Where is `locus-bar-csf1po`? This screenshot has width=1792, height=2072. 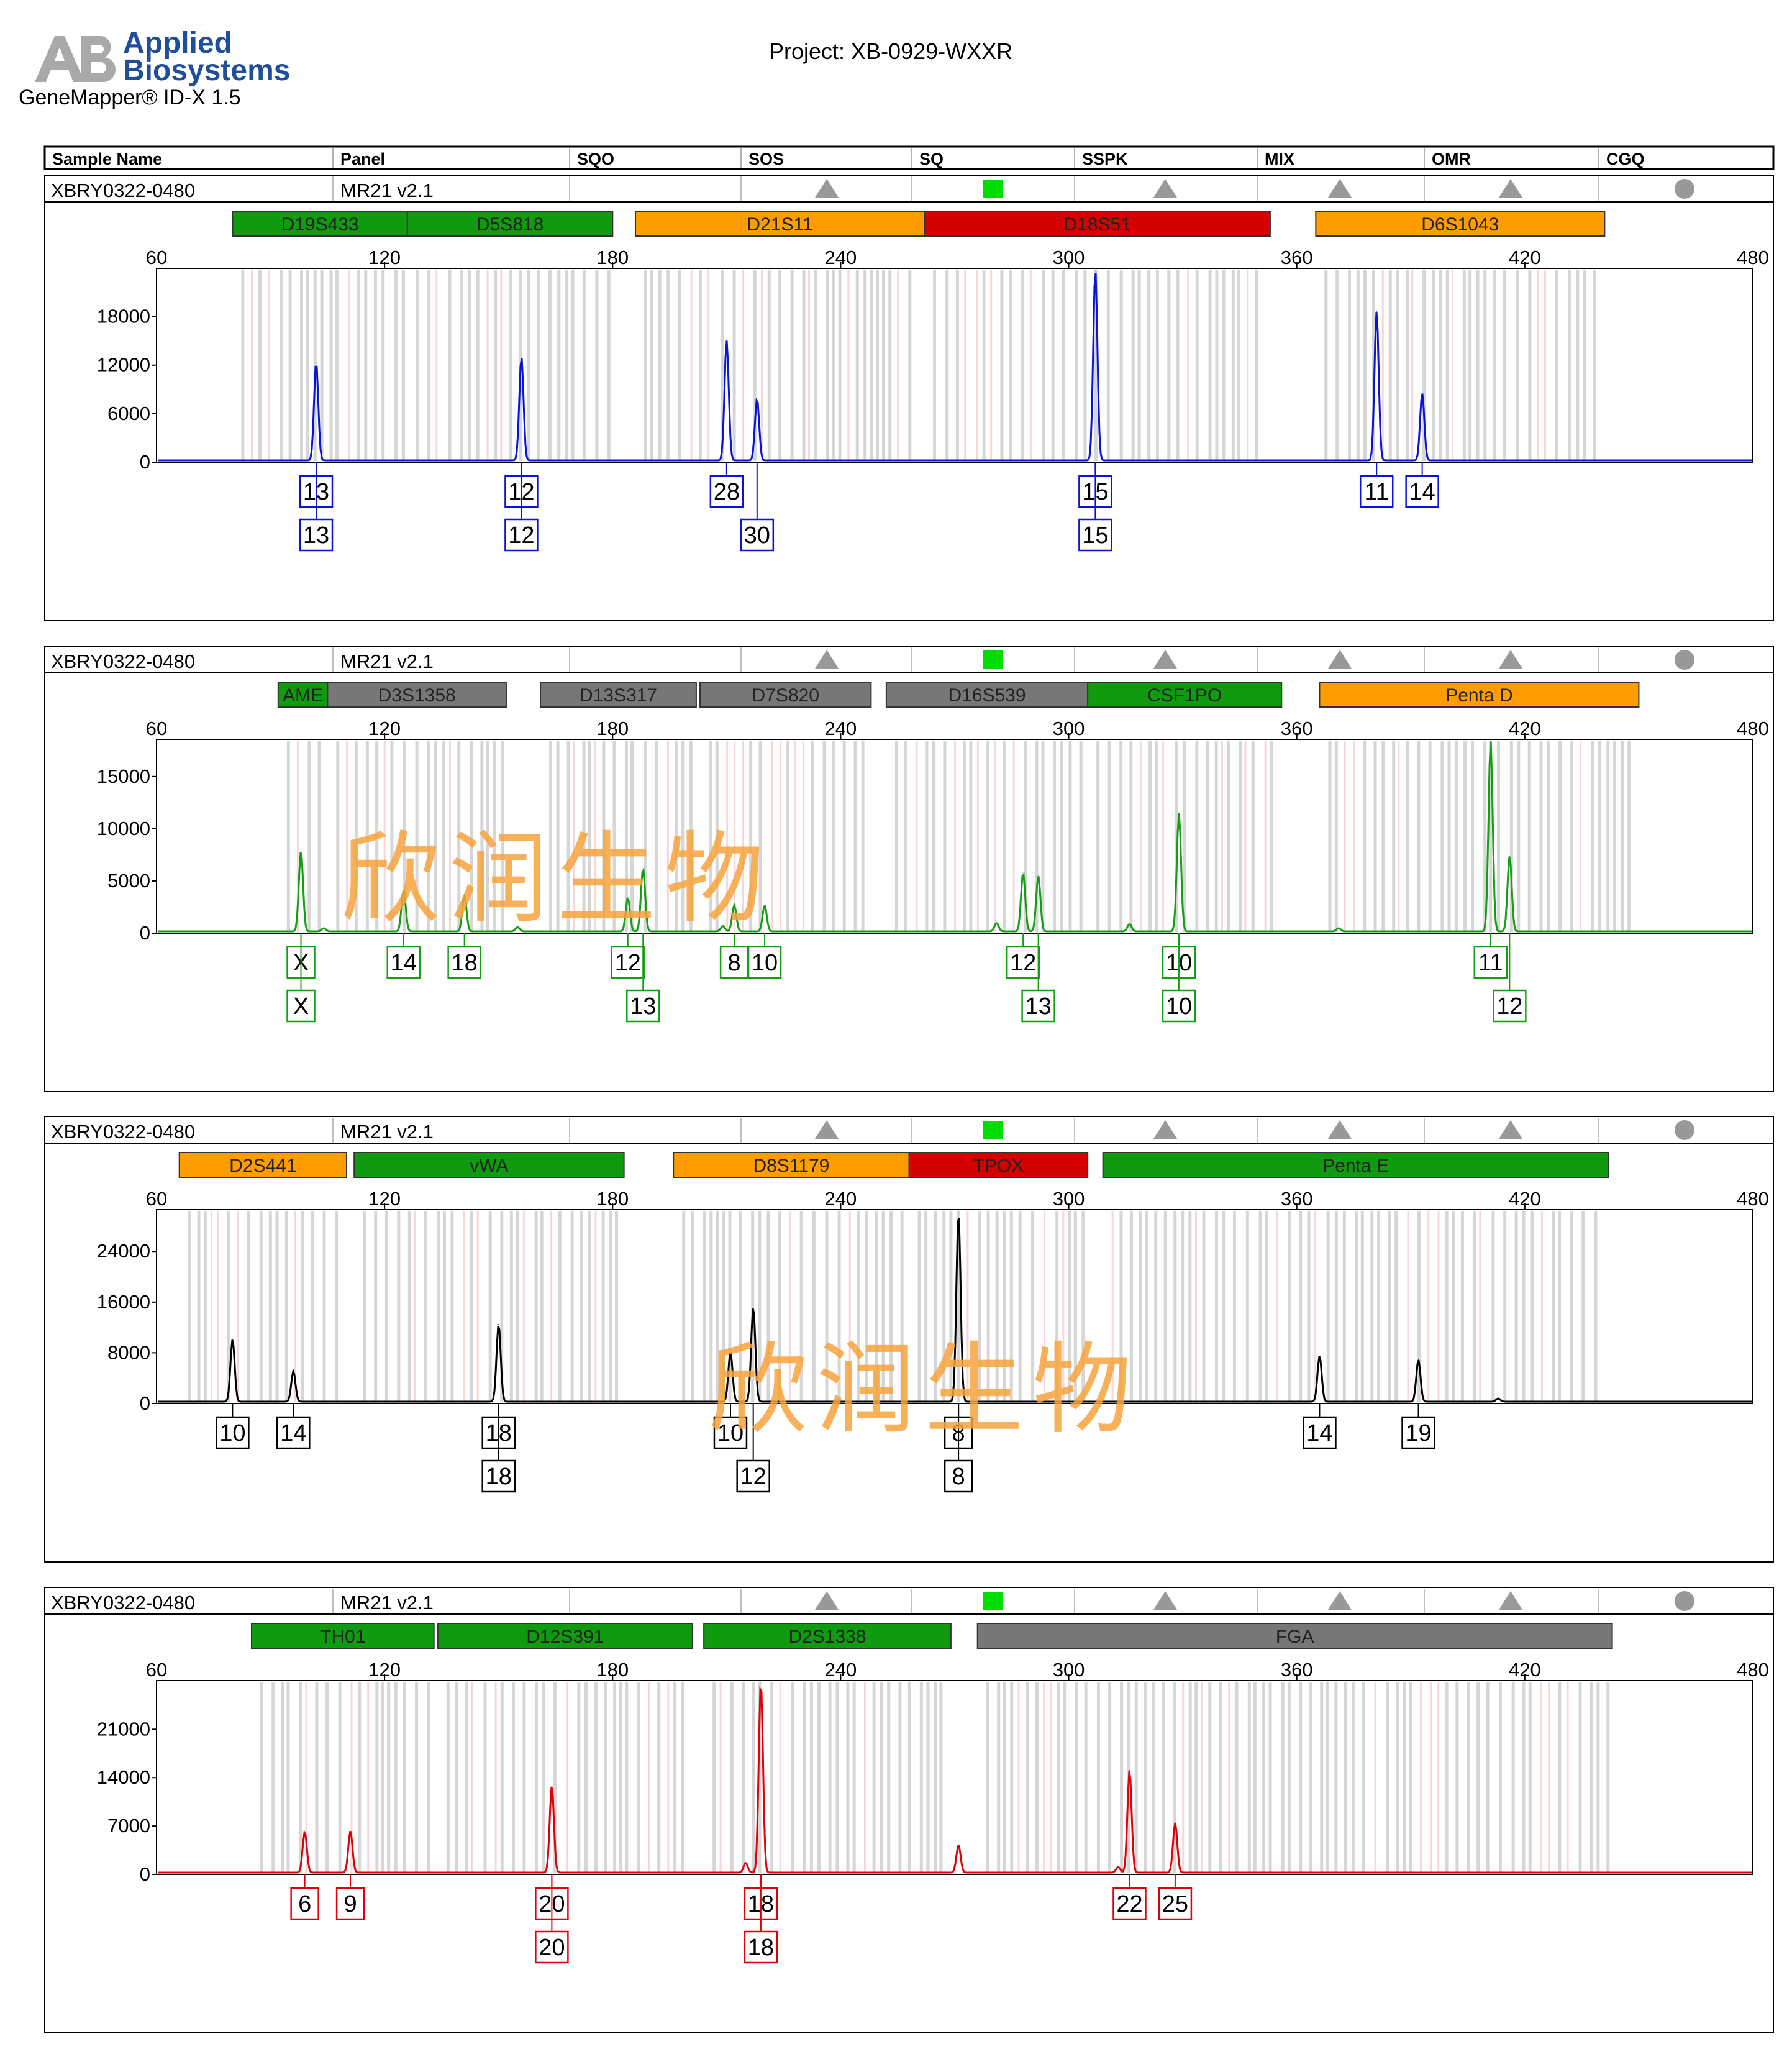
locus-bar-csf1po is located at coordinates (1185, 695).